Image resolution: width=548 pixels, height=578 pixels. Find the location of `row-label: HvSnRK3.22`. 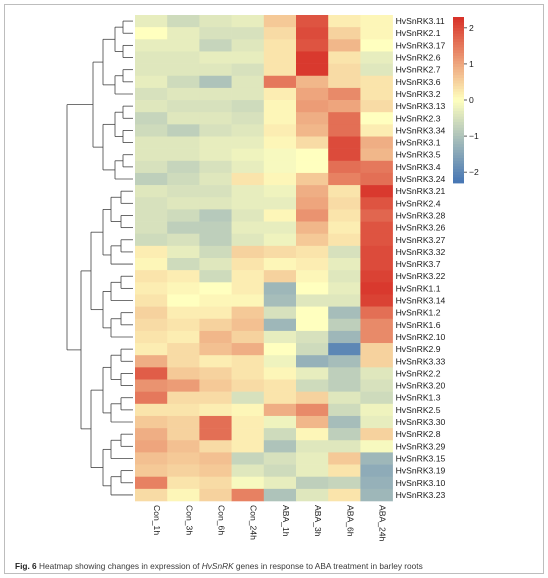

row-label: HvSnRK3.22 is located at coordinates (421, 276).